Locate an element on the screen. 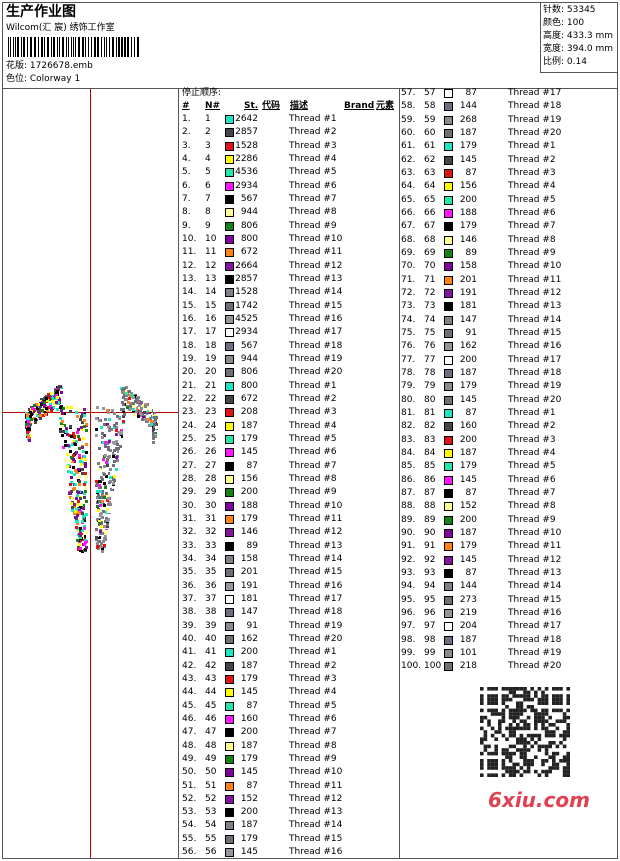 The image size is (620, 861). row-index: 62. is located at coordinates (408, 159).